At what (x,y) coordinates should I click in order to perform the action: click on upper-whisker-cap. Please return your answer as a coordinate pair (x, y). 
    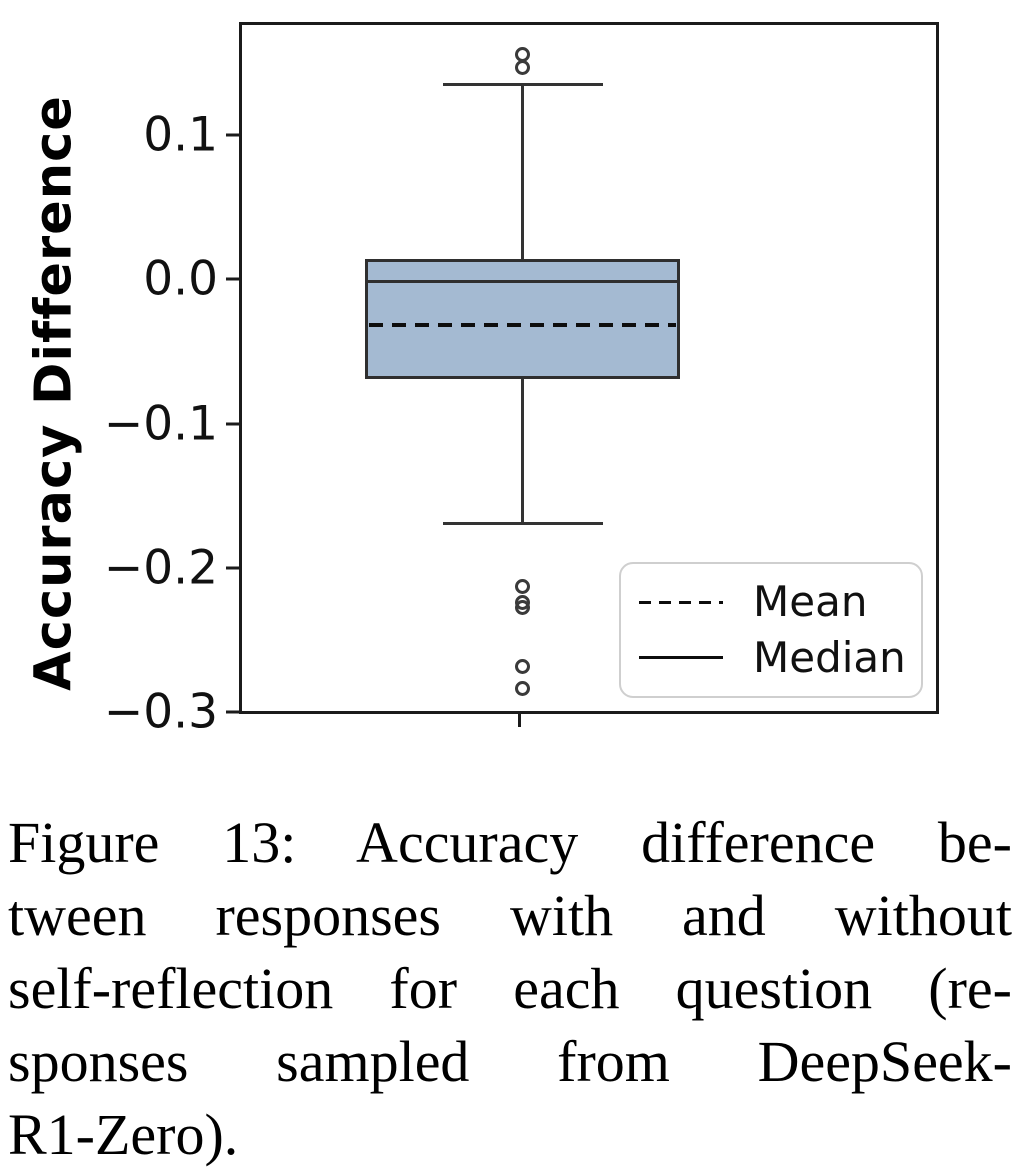
    Looking at the image, I should click on (523, 84).